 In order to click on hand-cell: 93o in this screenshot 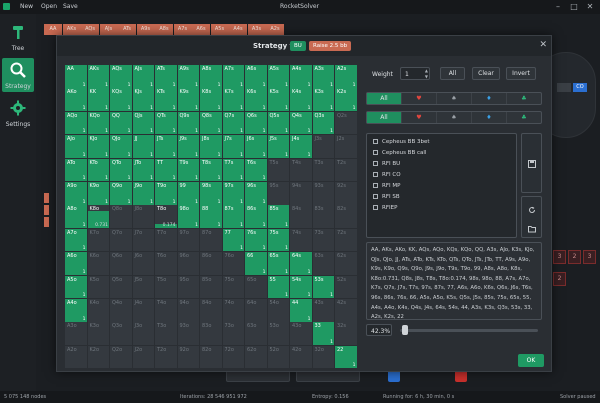, I will do `click(188, 333)`.